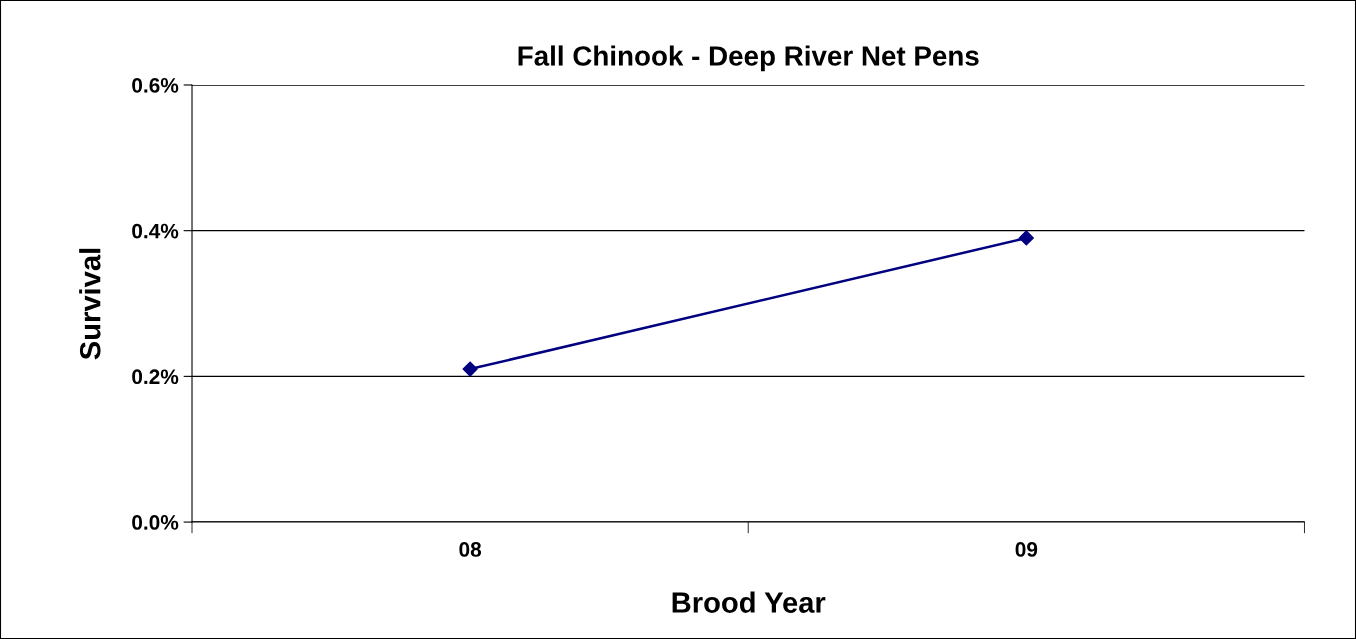  Describe the element at coordinates (749, 602) in the screenshot. I see `x-axis-title: Brood Year` at that location.